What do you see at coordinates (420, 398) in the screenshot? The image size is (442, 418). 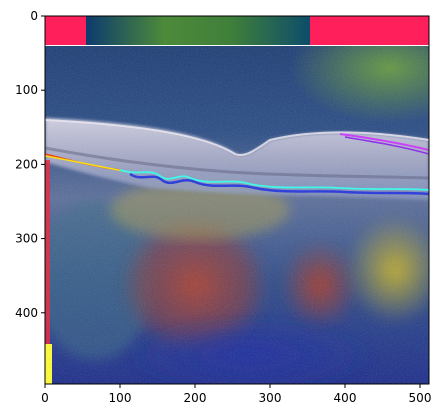 I see `x-tick-label: 500` at bounding box center [420, 398].